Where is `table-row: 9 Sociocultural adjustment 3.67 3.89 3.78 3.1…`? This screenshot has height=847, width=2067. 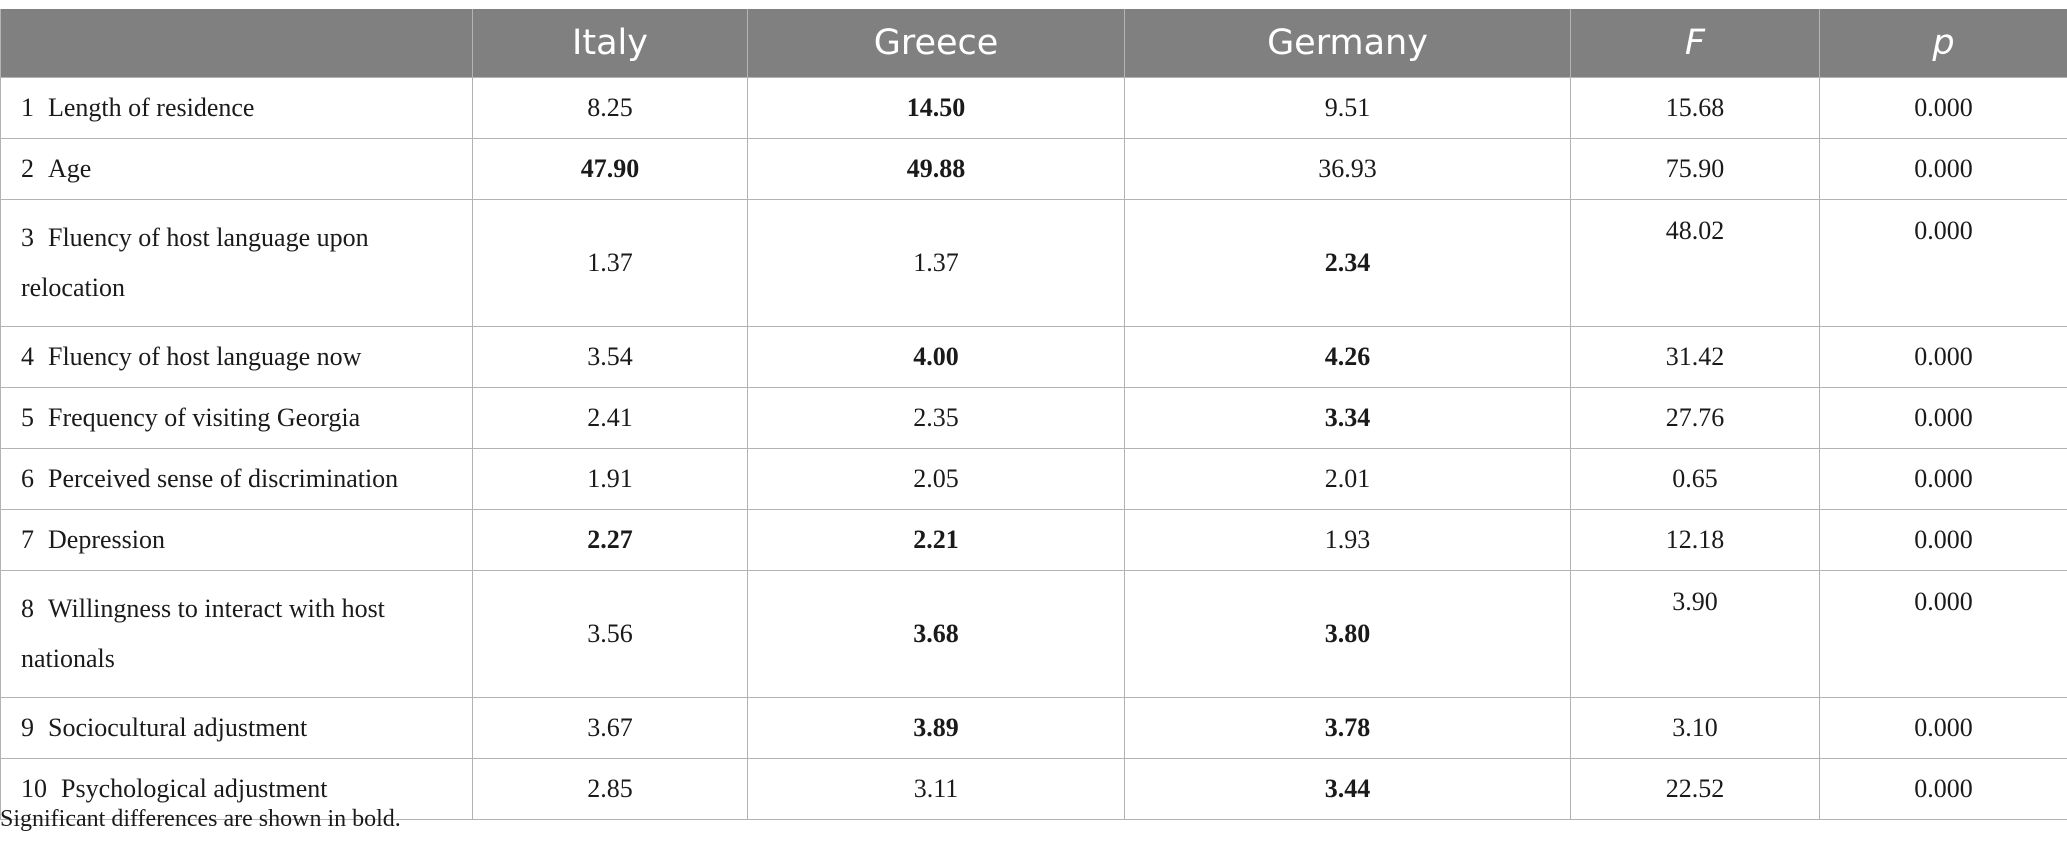
table-row: 9 Sociocultural adjustment 3.67 3.89 3.78 3.1… is located at coordinates (1033, 728).